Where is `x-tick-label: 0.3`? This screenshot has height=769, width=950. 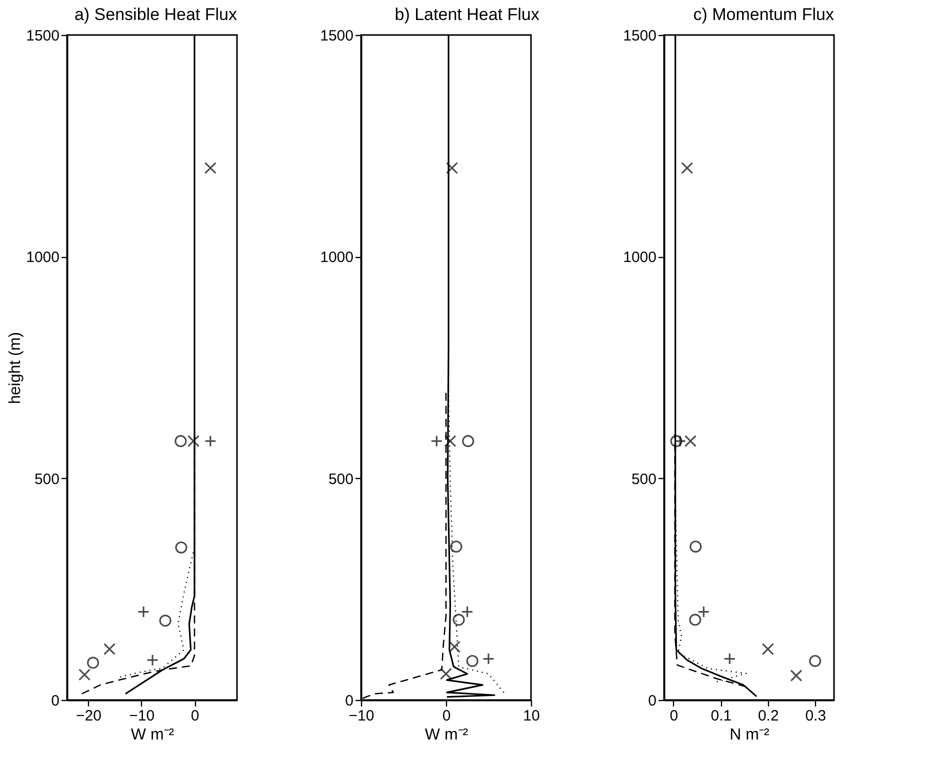 x-tick-label: 0.3 is located at coordinates (815, 716).